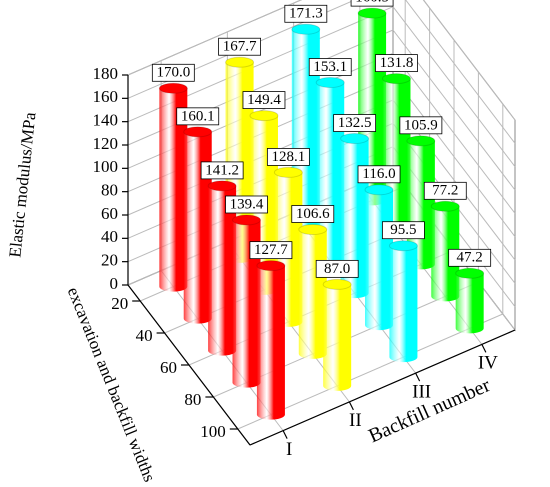 The image size is (550, 487). I want to click on z-tick-label: 180, so click(106, 73).